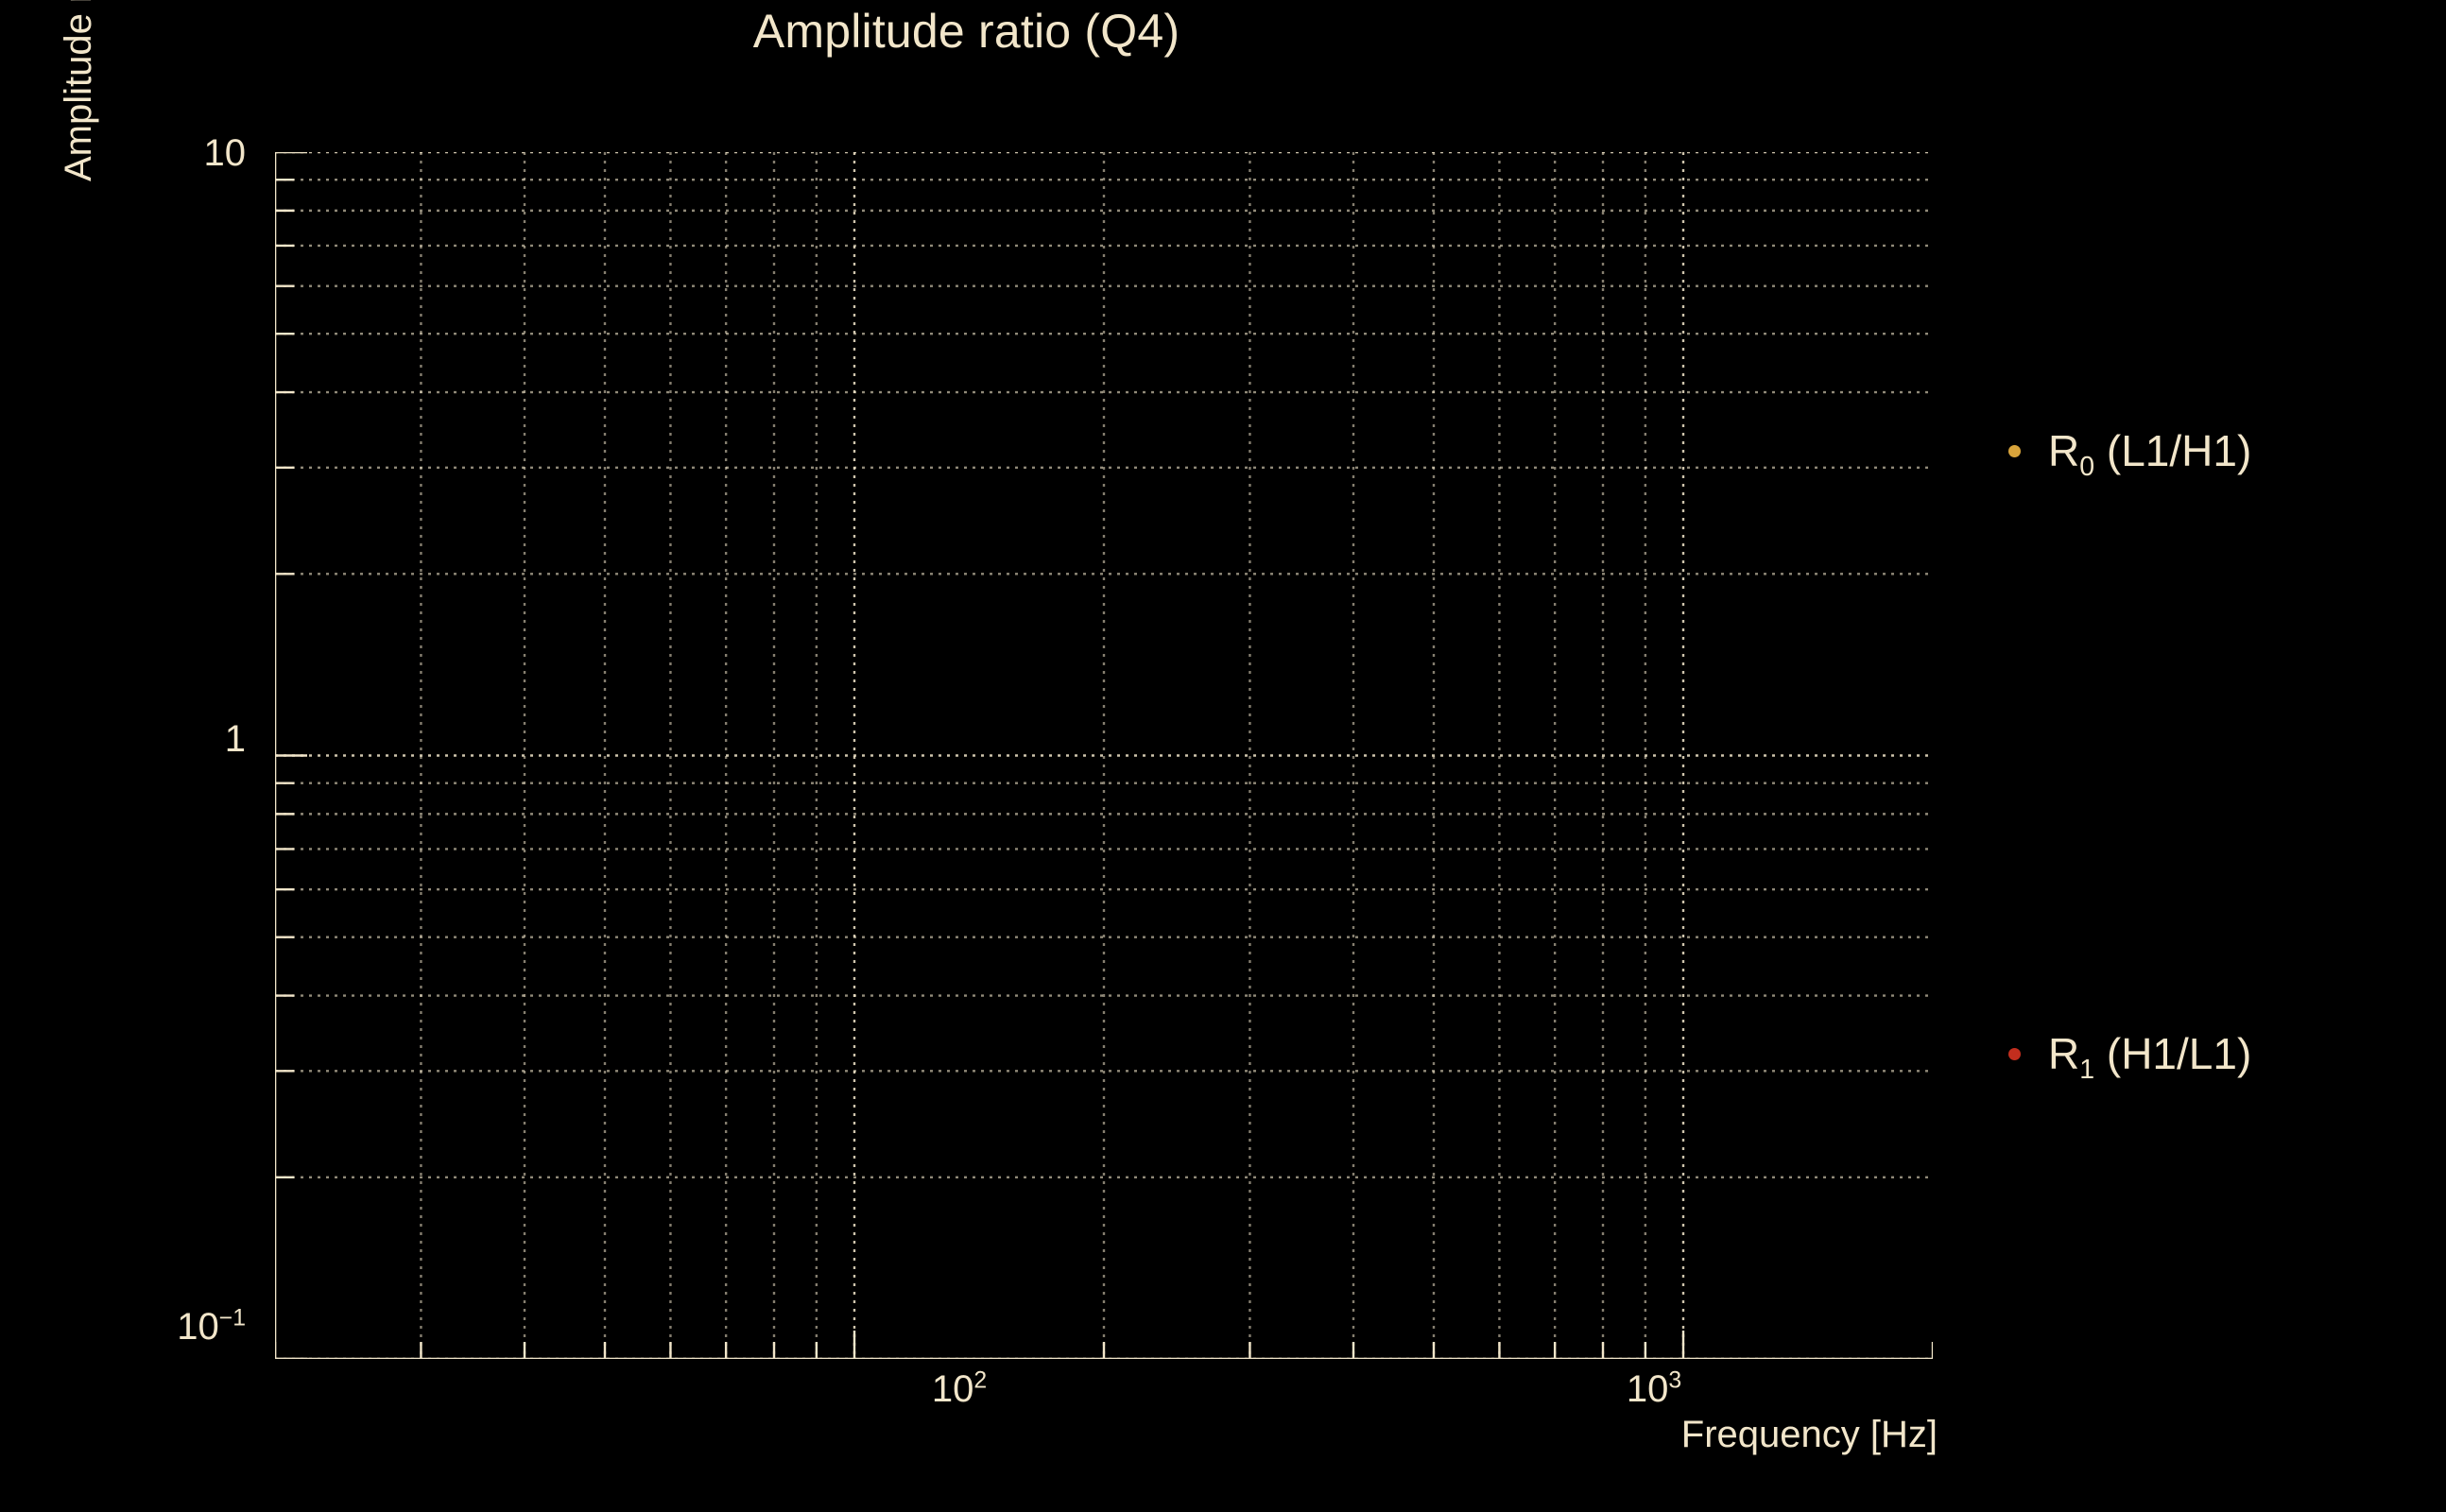 This screenshot has height=1512, width=2446. I want to click on y-tick-label-10: 10, so click(225, 153).